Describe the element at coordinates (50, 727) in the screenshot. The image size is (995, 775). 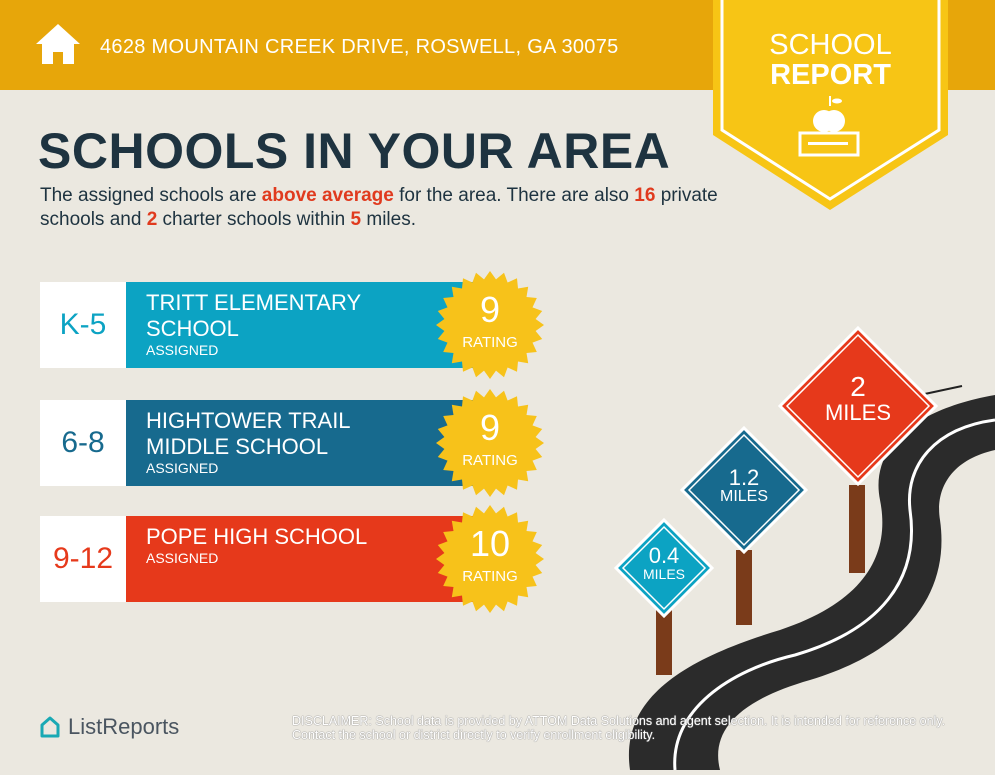
I see `listreports-logo-icon` at that location.